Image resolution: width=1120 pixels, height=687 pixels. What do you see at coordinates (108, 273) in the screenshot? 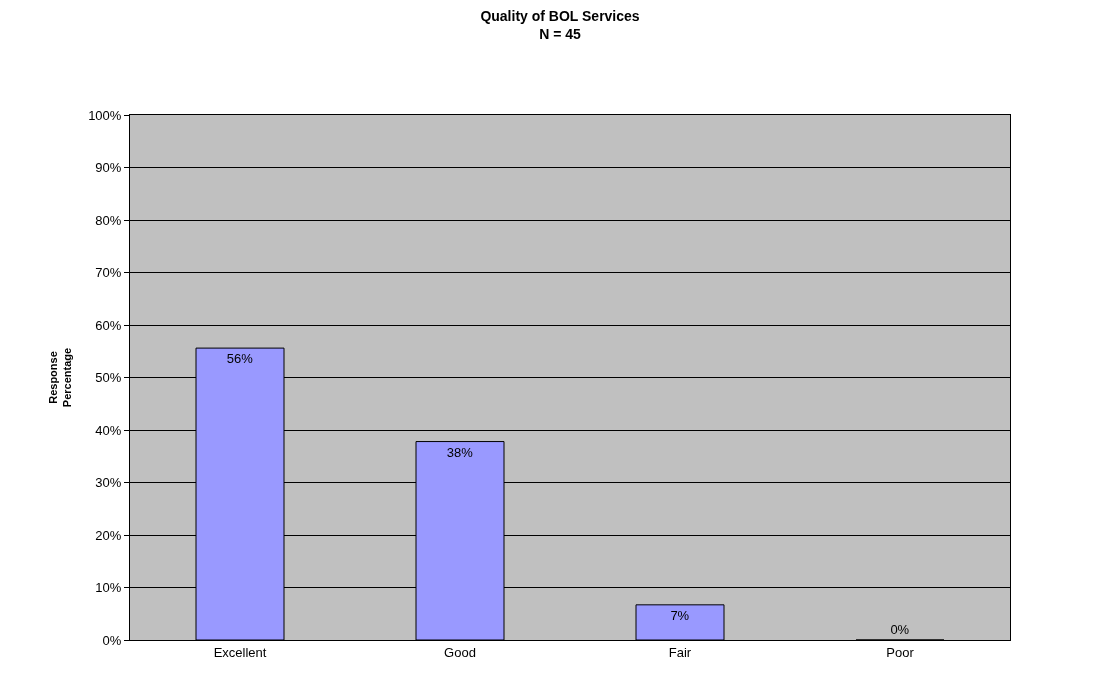
I see `y-tick-label: 70%` at bounding box center [108, 273].